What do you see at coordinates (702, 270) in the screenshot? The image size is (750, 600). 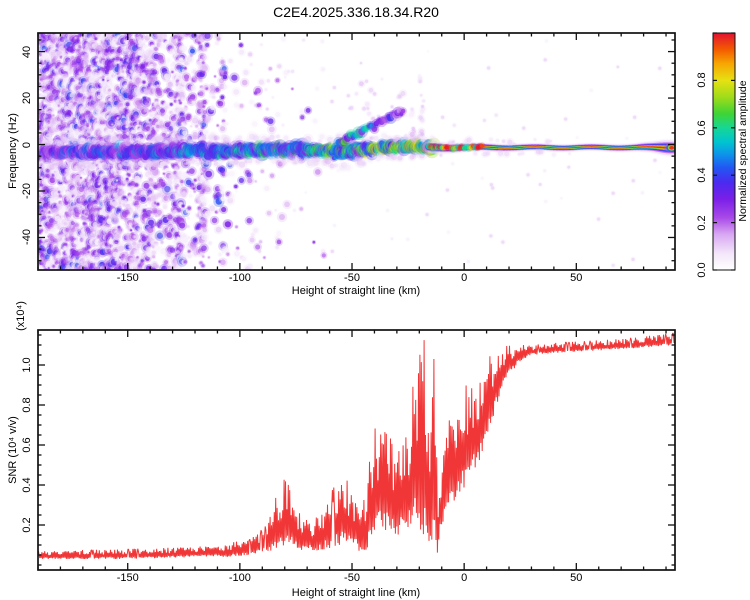 I see `tick-label: 0.0` at bounding box center [702, 270].